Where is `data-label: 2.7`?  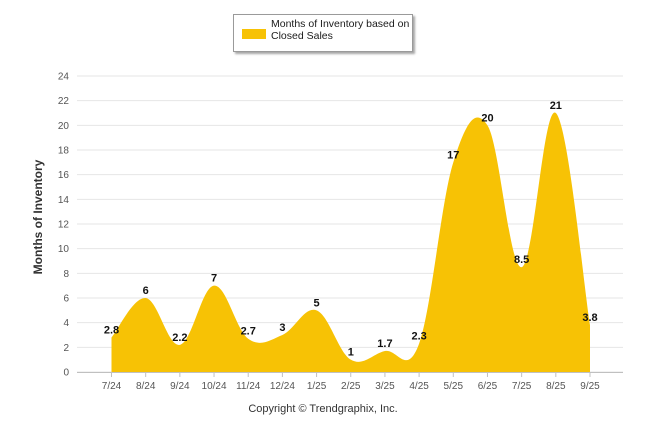
data-label: 2.7 is located at coordinates (248, 332).